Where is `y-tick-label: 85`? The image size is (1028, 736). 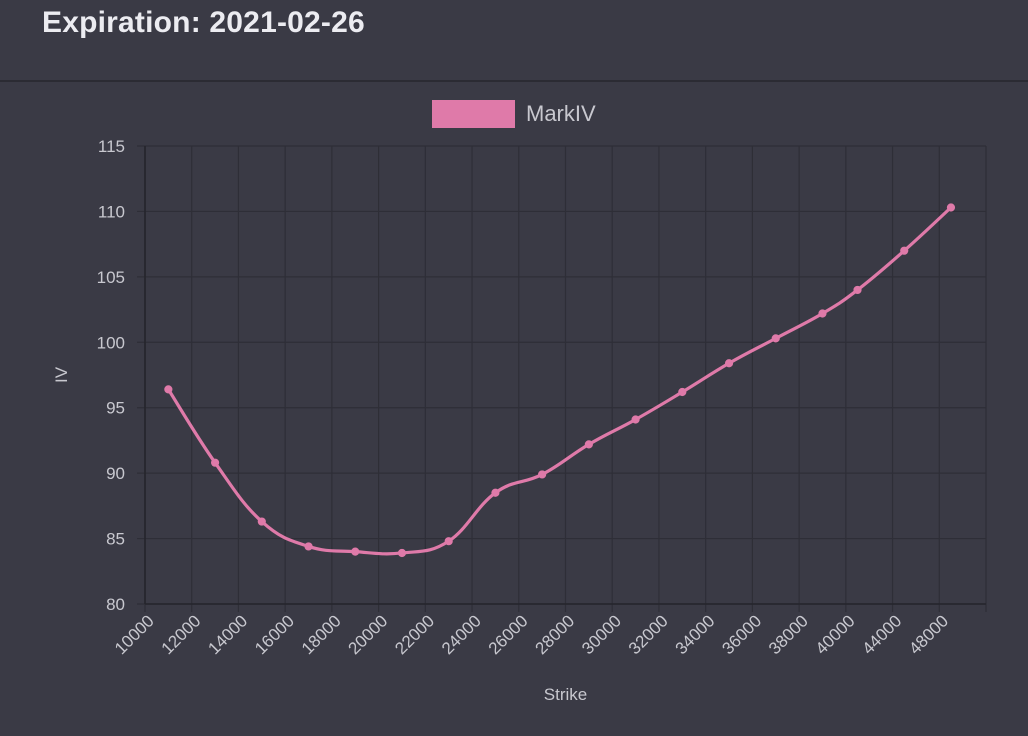 y-tick-label: 85 is located at coordinates (115, 539).